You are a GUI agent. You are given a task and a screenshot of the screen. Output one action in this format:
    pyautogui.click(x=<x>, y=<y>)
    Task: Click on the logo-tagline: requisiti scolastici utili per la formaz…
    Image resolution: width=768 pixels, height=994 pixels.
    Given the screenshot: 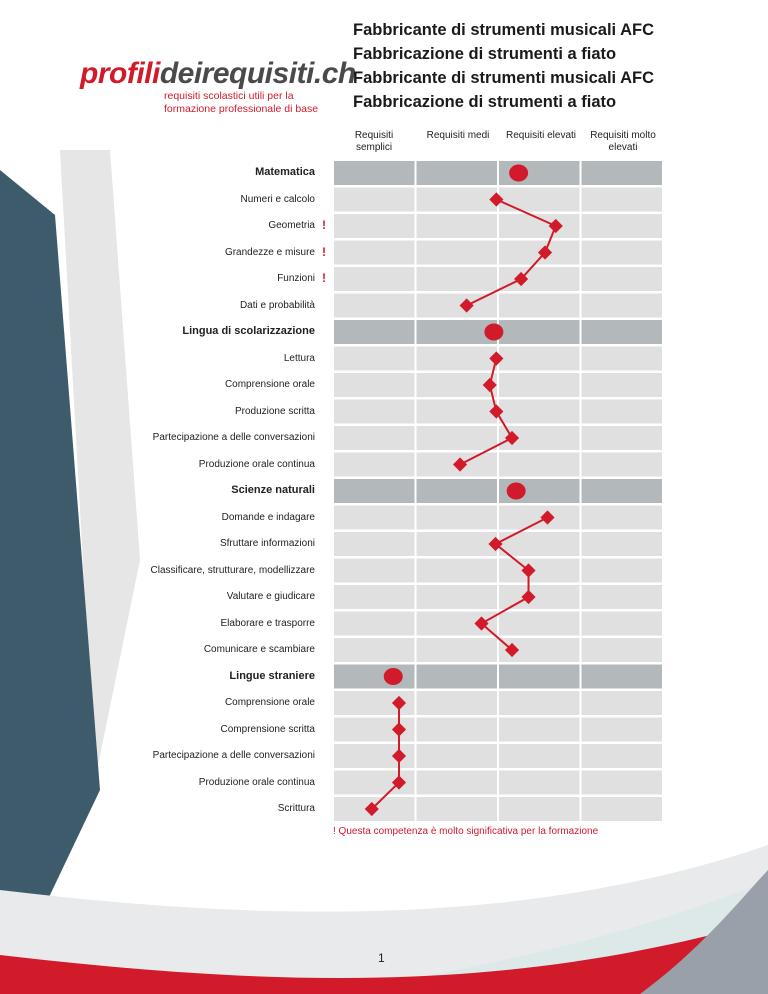 What is the action you would take?
    pyautogui.click(x=260, y=103)
    